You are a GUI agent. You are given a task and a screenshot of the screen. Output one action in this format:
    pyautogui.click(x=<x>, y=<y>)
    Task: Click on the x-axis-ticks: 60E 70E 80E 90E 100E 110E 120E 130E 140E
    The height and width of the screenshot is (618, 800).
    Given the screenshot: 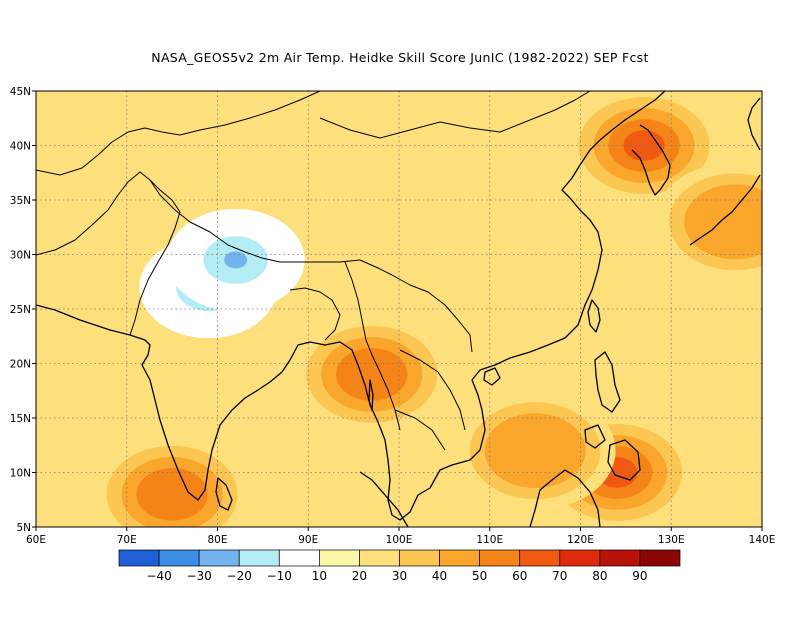 What is the action you would take?
    pyautogui.click(x=400, y=536)
    